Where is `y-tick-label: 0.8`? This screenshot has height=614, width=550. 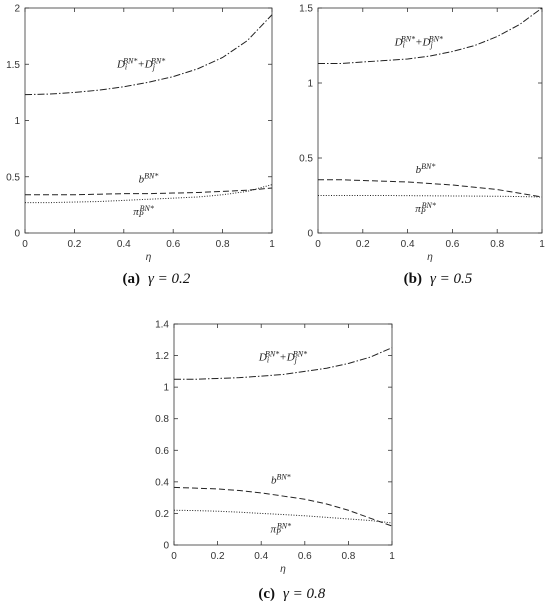
y-tick-label: 0.8 is located at coordinates (162, 419).